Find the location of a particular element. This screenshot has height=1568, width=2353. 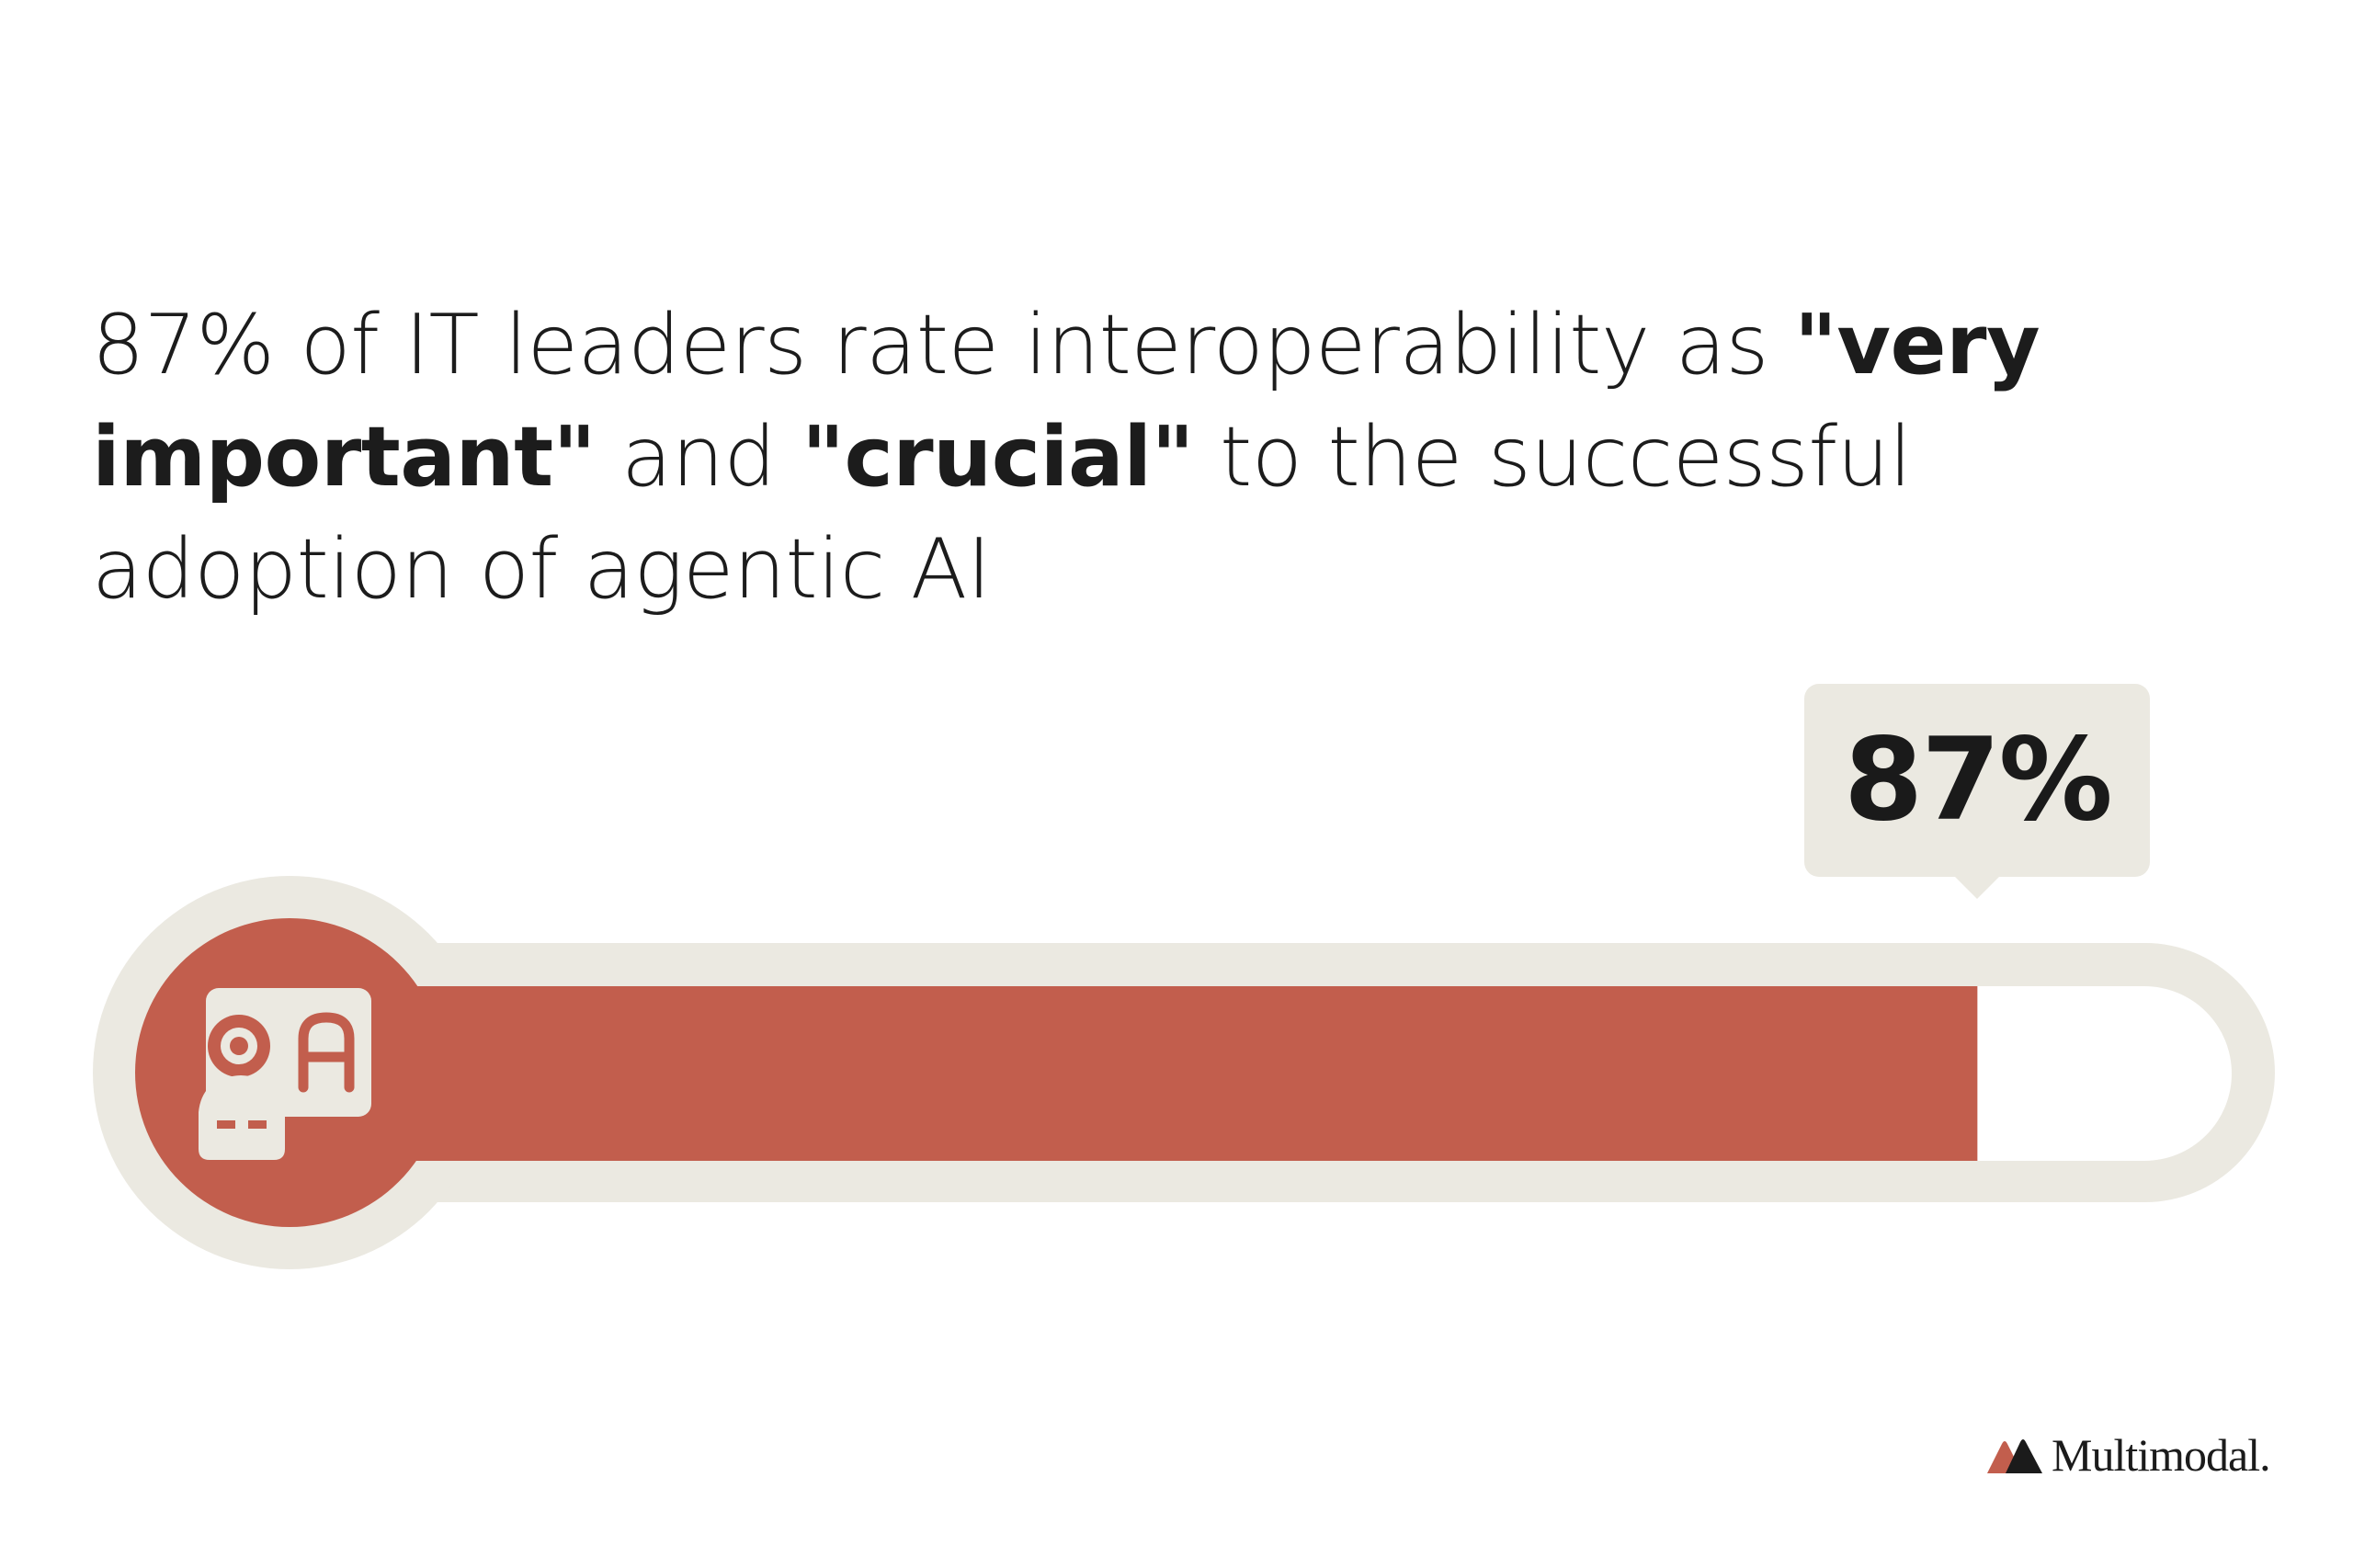

value-label: 87% is located at coordinates (1978, 780).